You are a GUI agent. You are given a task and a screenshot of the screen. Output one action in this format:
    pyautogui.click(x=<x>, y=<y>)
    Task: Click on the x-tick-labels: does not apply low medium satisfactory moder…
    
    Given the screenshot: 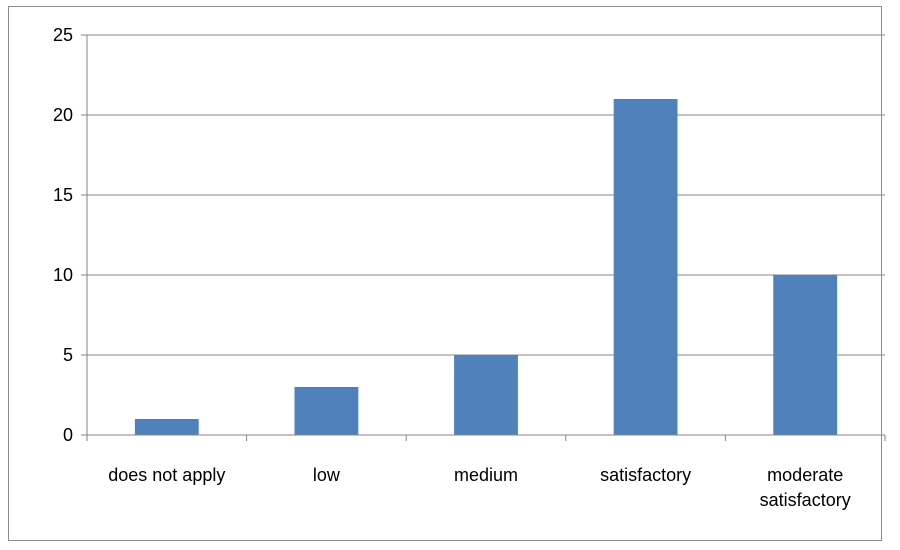 What is the action you would take?
    pyautogui.click(x=479, y=487)
    